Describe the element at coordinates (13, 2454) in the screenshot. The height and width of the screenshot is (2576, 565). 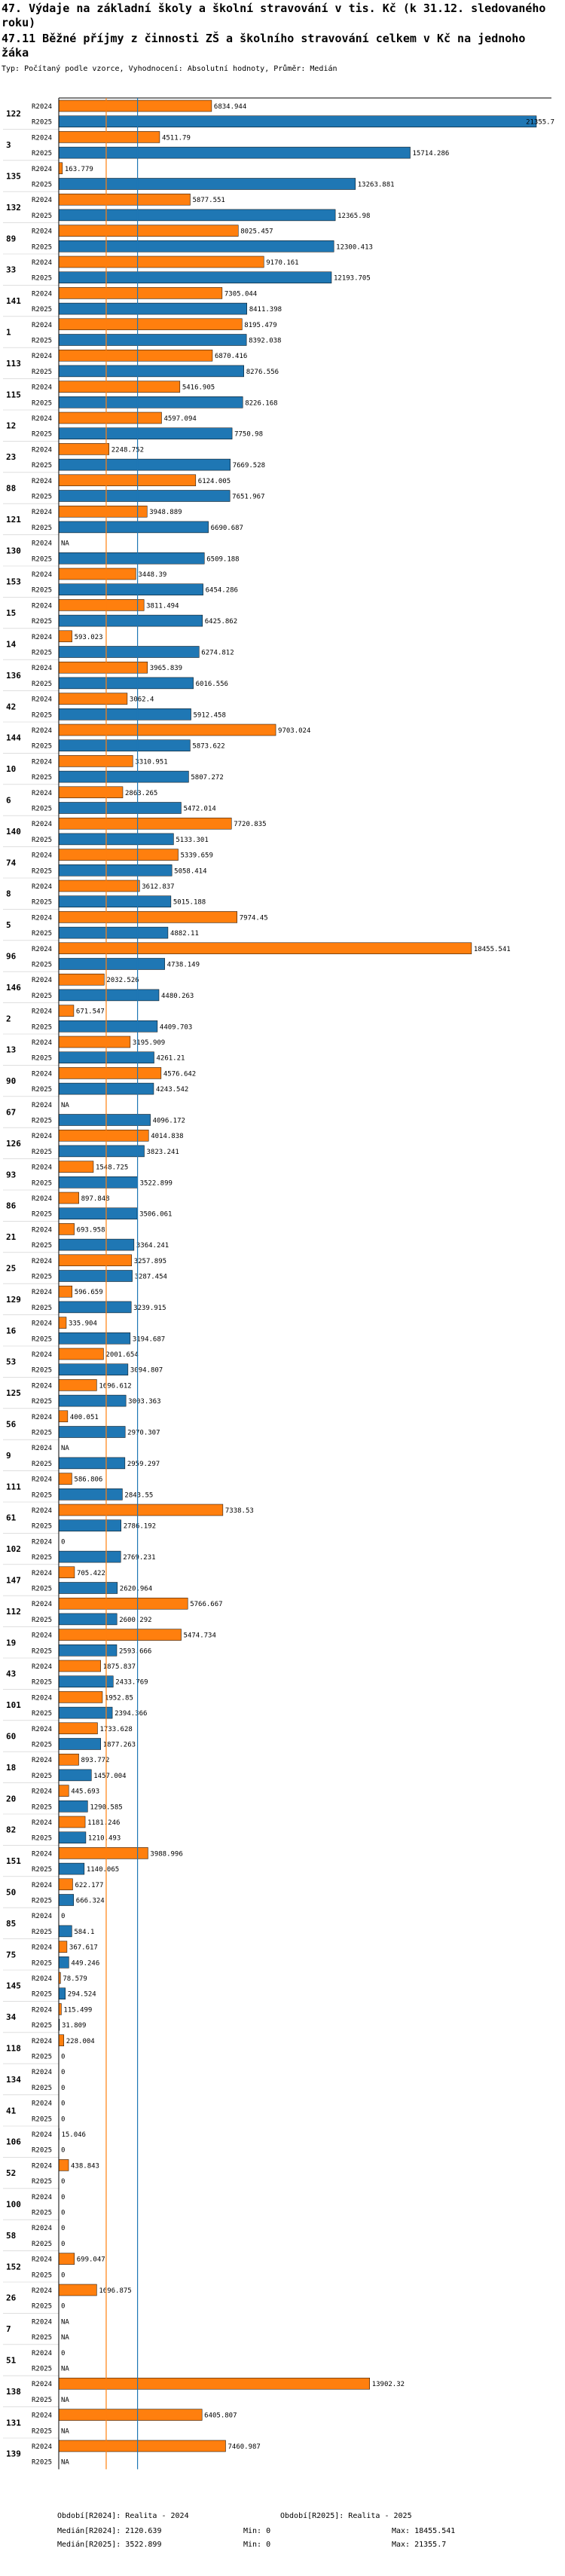
I see `group-label-139: 139` at that location.